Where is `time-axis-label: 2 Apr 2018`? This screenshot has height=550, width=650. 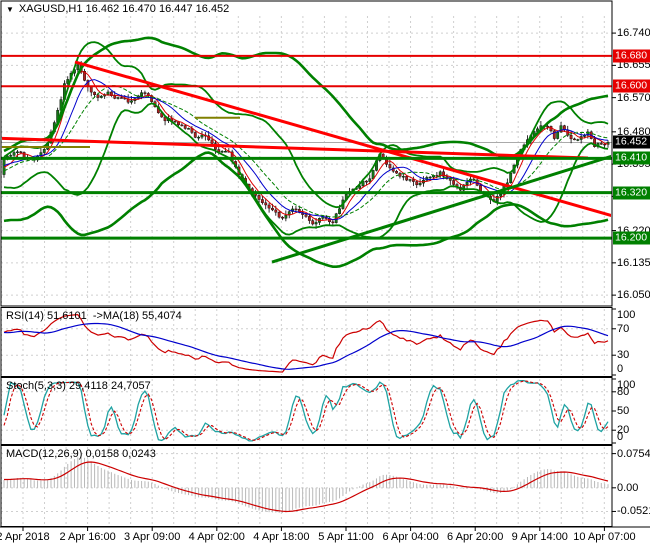
time-axis-label: 2 Apr 2018 is located at coordinates (25, 537).